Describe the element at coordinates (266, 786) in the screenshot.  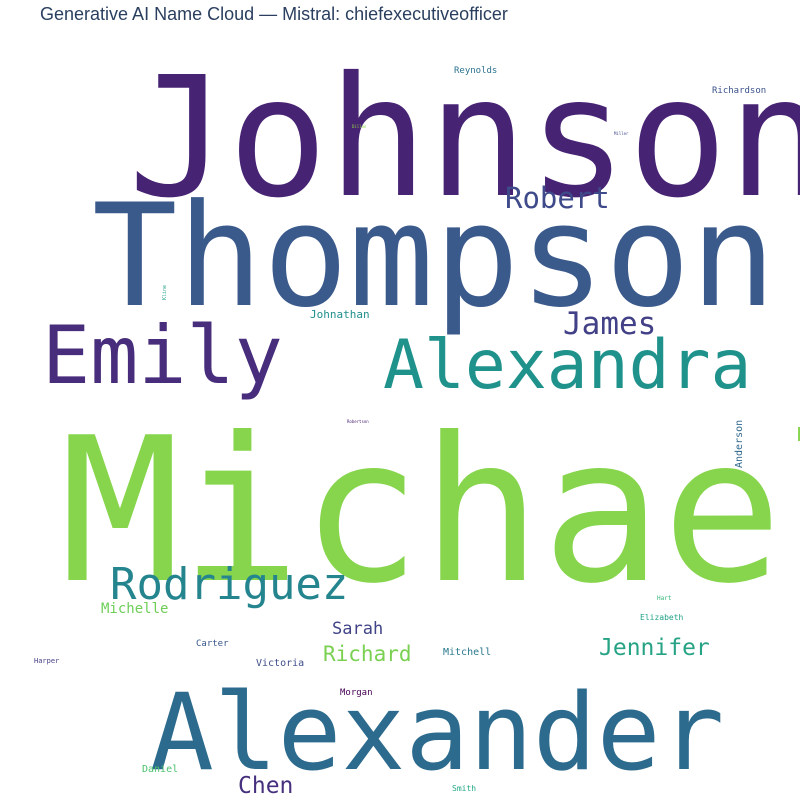
I see `word-chen: Chen` at that location.